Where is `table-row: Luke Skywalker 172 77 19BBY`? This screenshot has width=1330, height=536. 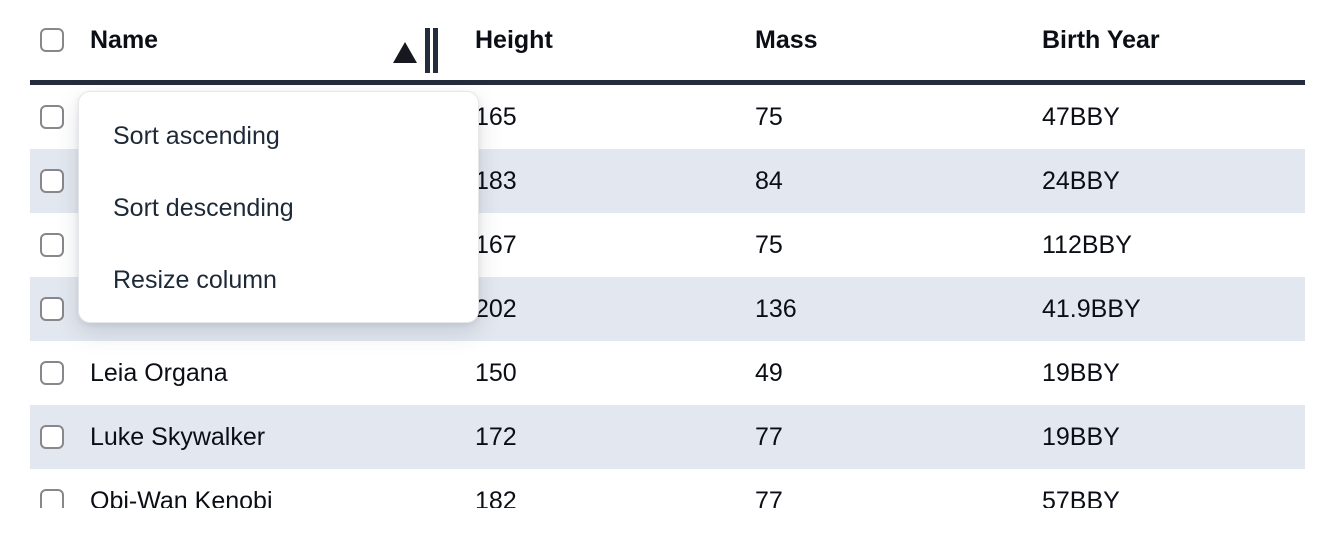
table-row: Luke Skywalker 172 77 19BBY is located at coordinates (667, 437).